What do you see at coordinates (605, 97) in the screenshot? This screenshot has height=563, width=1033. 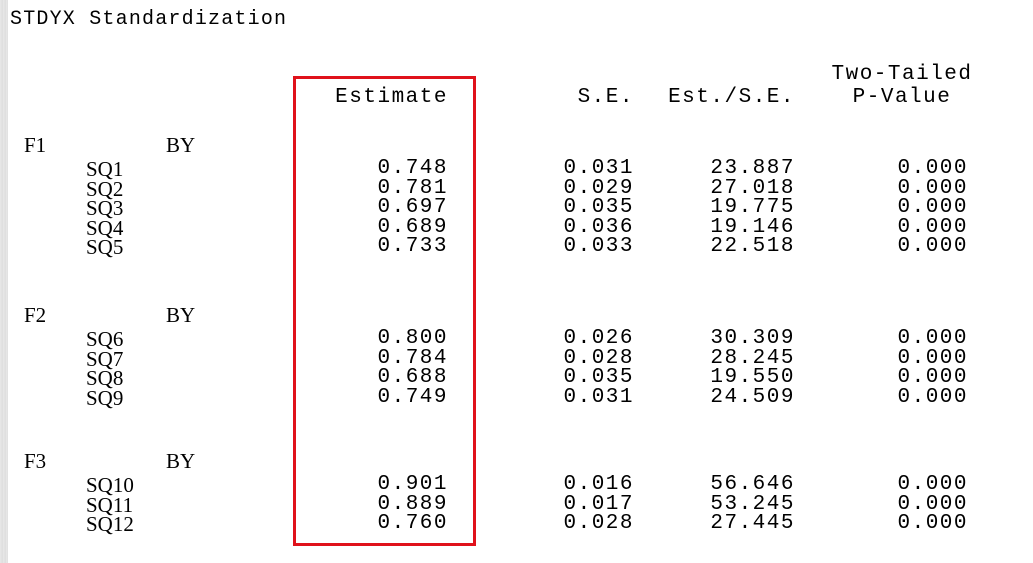 I see `header-se: S.E.` at bounding box center [605, 97].